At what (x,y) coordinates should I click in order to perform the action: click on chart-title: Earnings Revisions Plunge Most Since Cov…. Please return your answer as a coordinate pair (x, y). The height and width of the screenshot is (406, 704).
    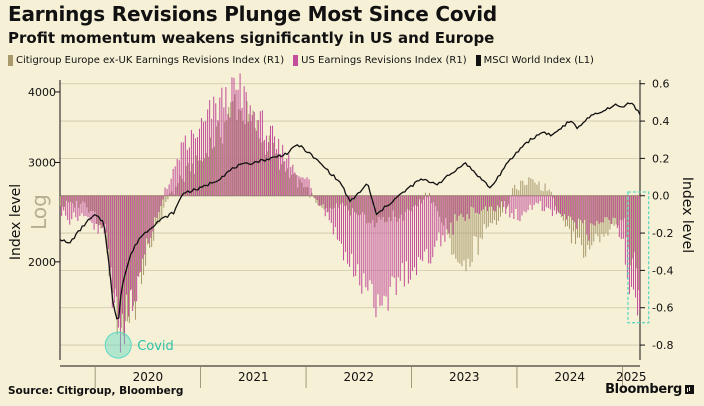
    Looking at the image, I should click on (253, 14).